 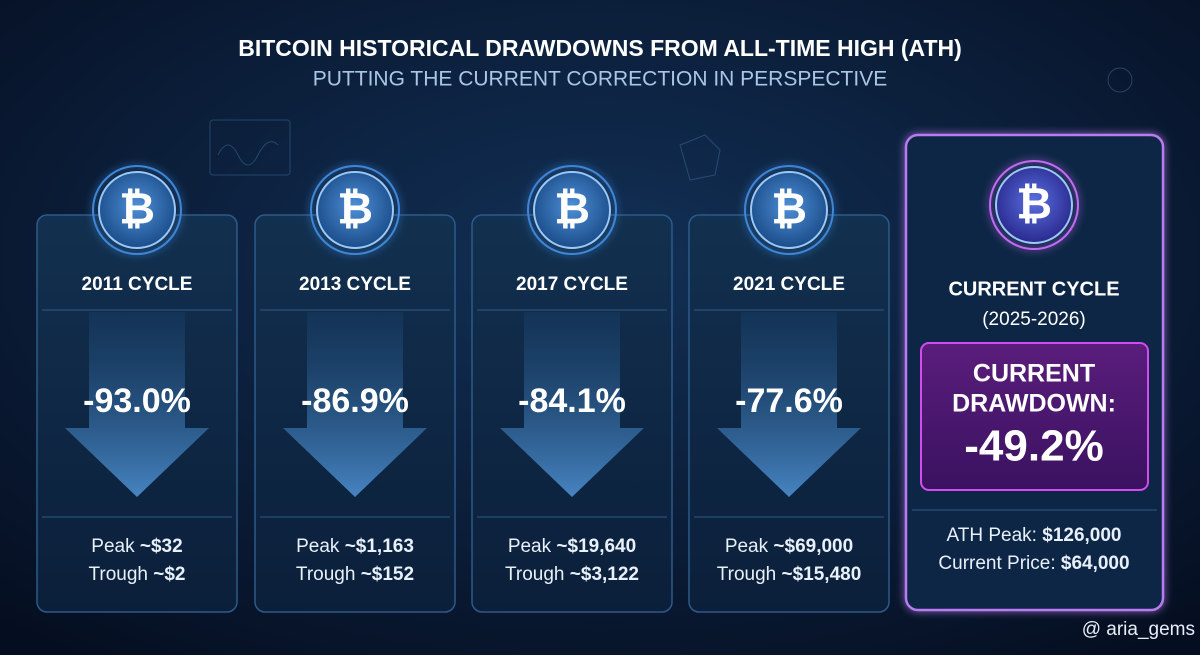 What do you see at coordinates (1034, 404) in the screenshot?
I see `drawdown-label: DRAWDOWN:` at bounding box center [1034, 404].